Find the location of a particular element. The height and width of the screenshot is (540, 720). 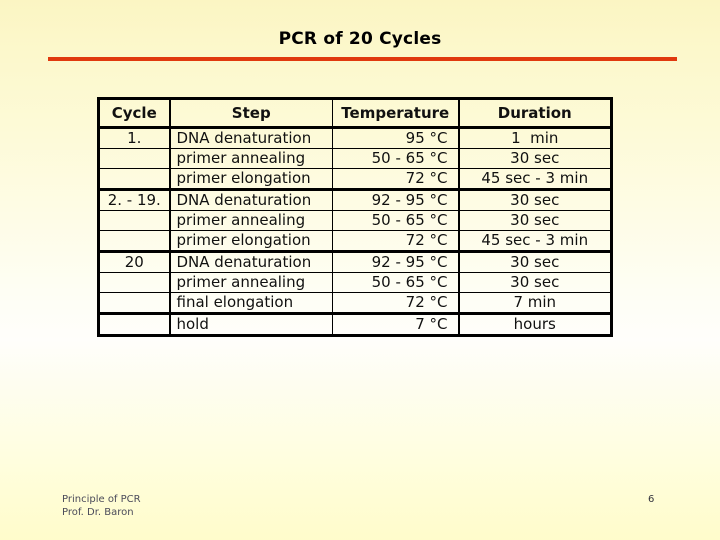

cell-temperature: 95 °C is located at coordinates (396, 138).